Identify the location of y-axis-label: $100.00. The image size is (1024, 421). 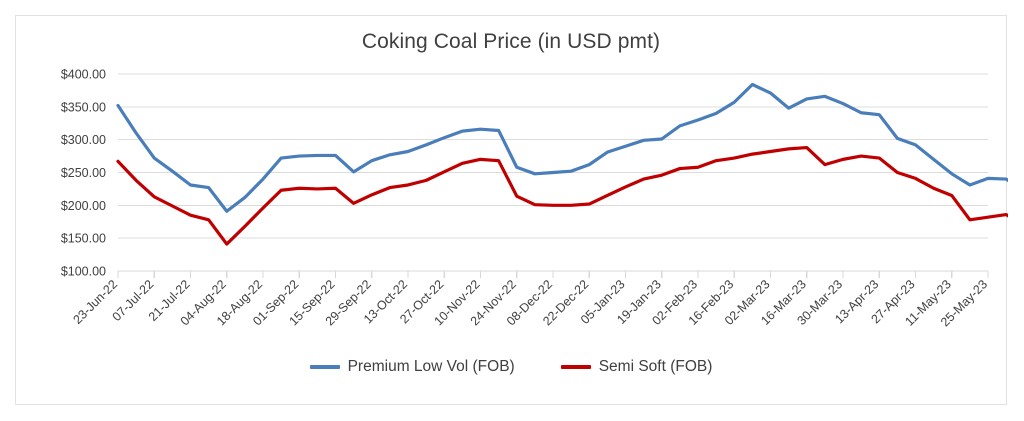
(83, 272).